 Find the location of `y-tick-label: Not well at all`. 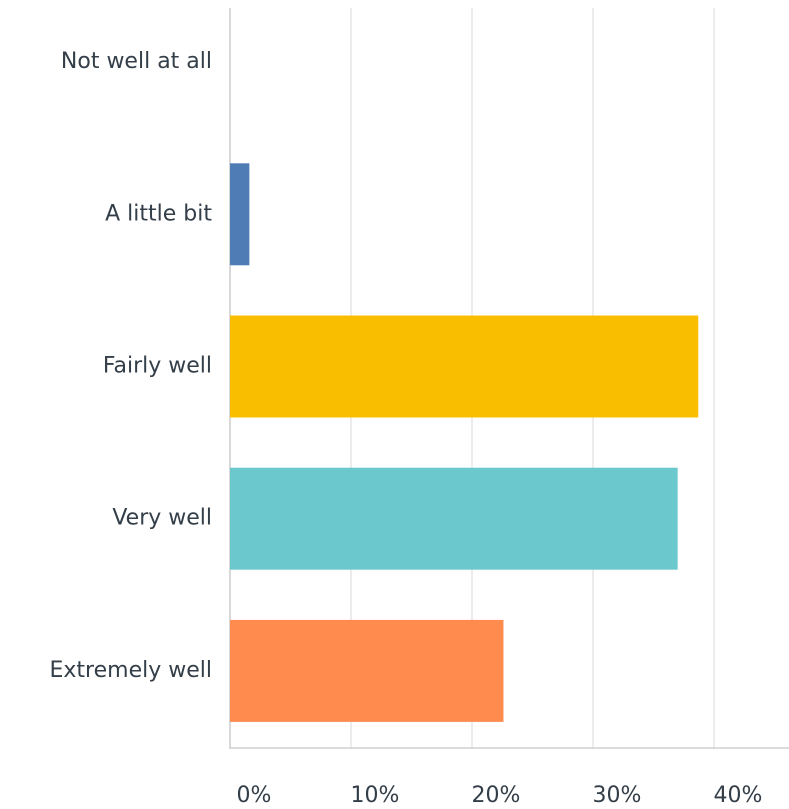

y-tick-label: Not well at all is located at coordinates (136, 61).